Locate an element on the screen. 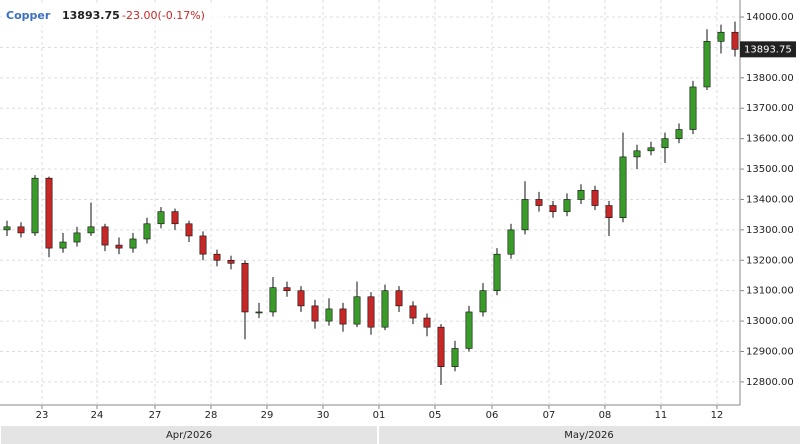 The height and width of the screenshot is (444, 800). x-tick-label: 27 is located at coordinates (155, 415).